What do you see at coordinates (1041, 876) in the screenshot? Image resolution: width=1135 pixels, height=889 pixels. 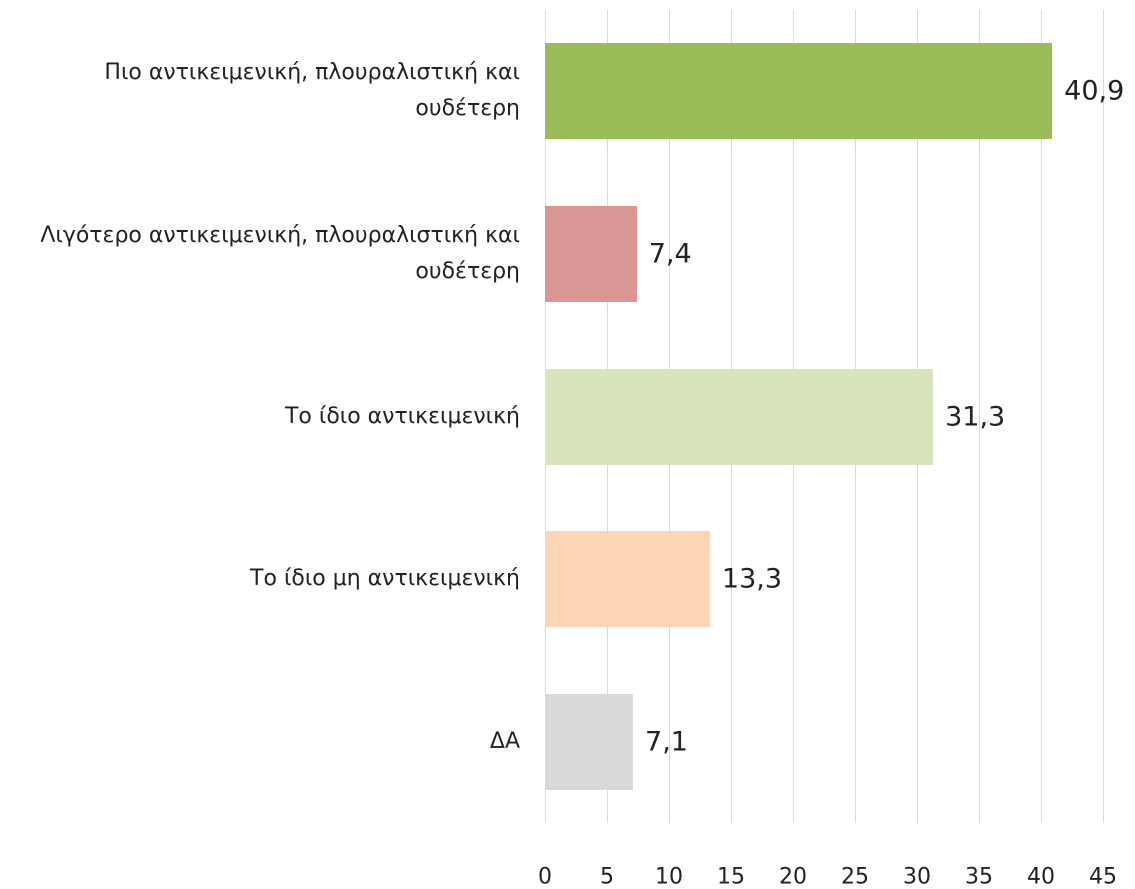 I see `x-tick-label: 40` at bounding box center [1041, 876].